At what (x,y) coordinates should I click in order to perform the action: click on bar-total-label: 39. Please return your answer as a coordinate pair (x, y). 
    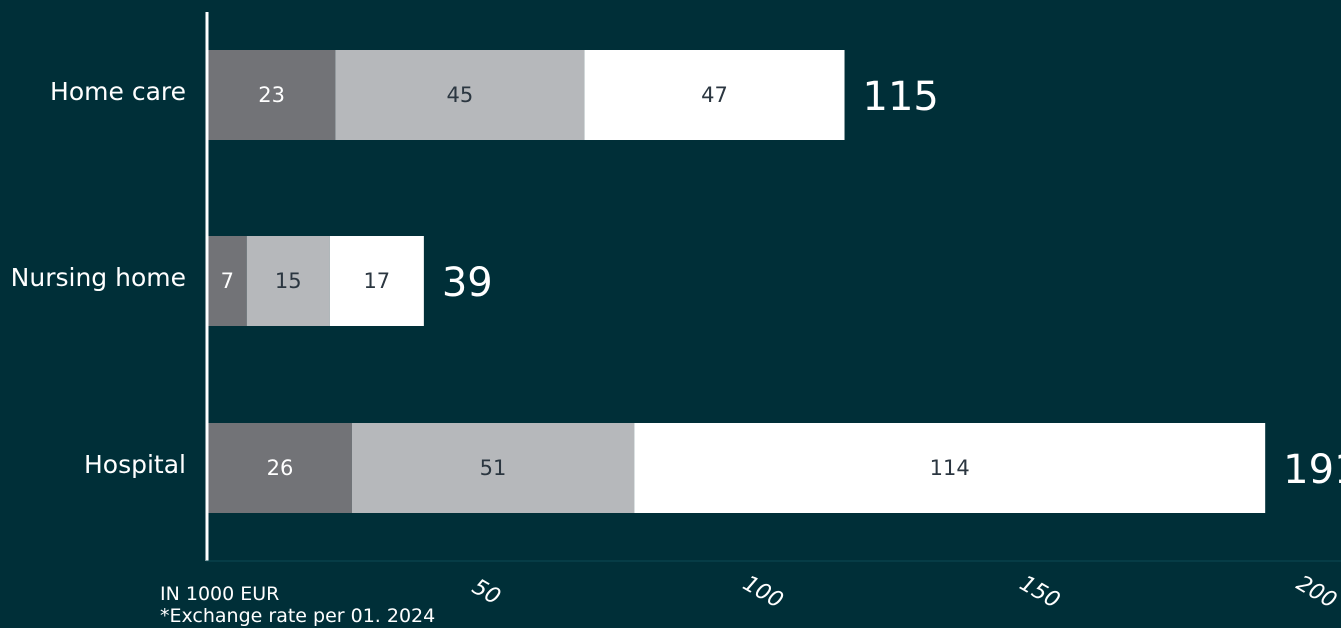
    Looking at the image, I should click on (467, 283).